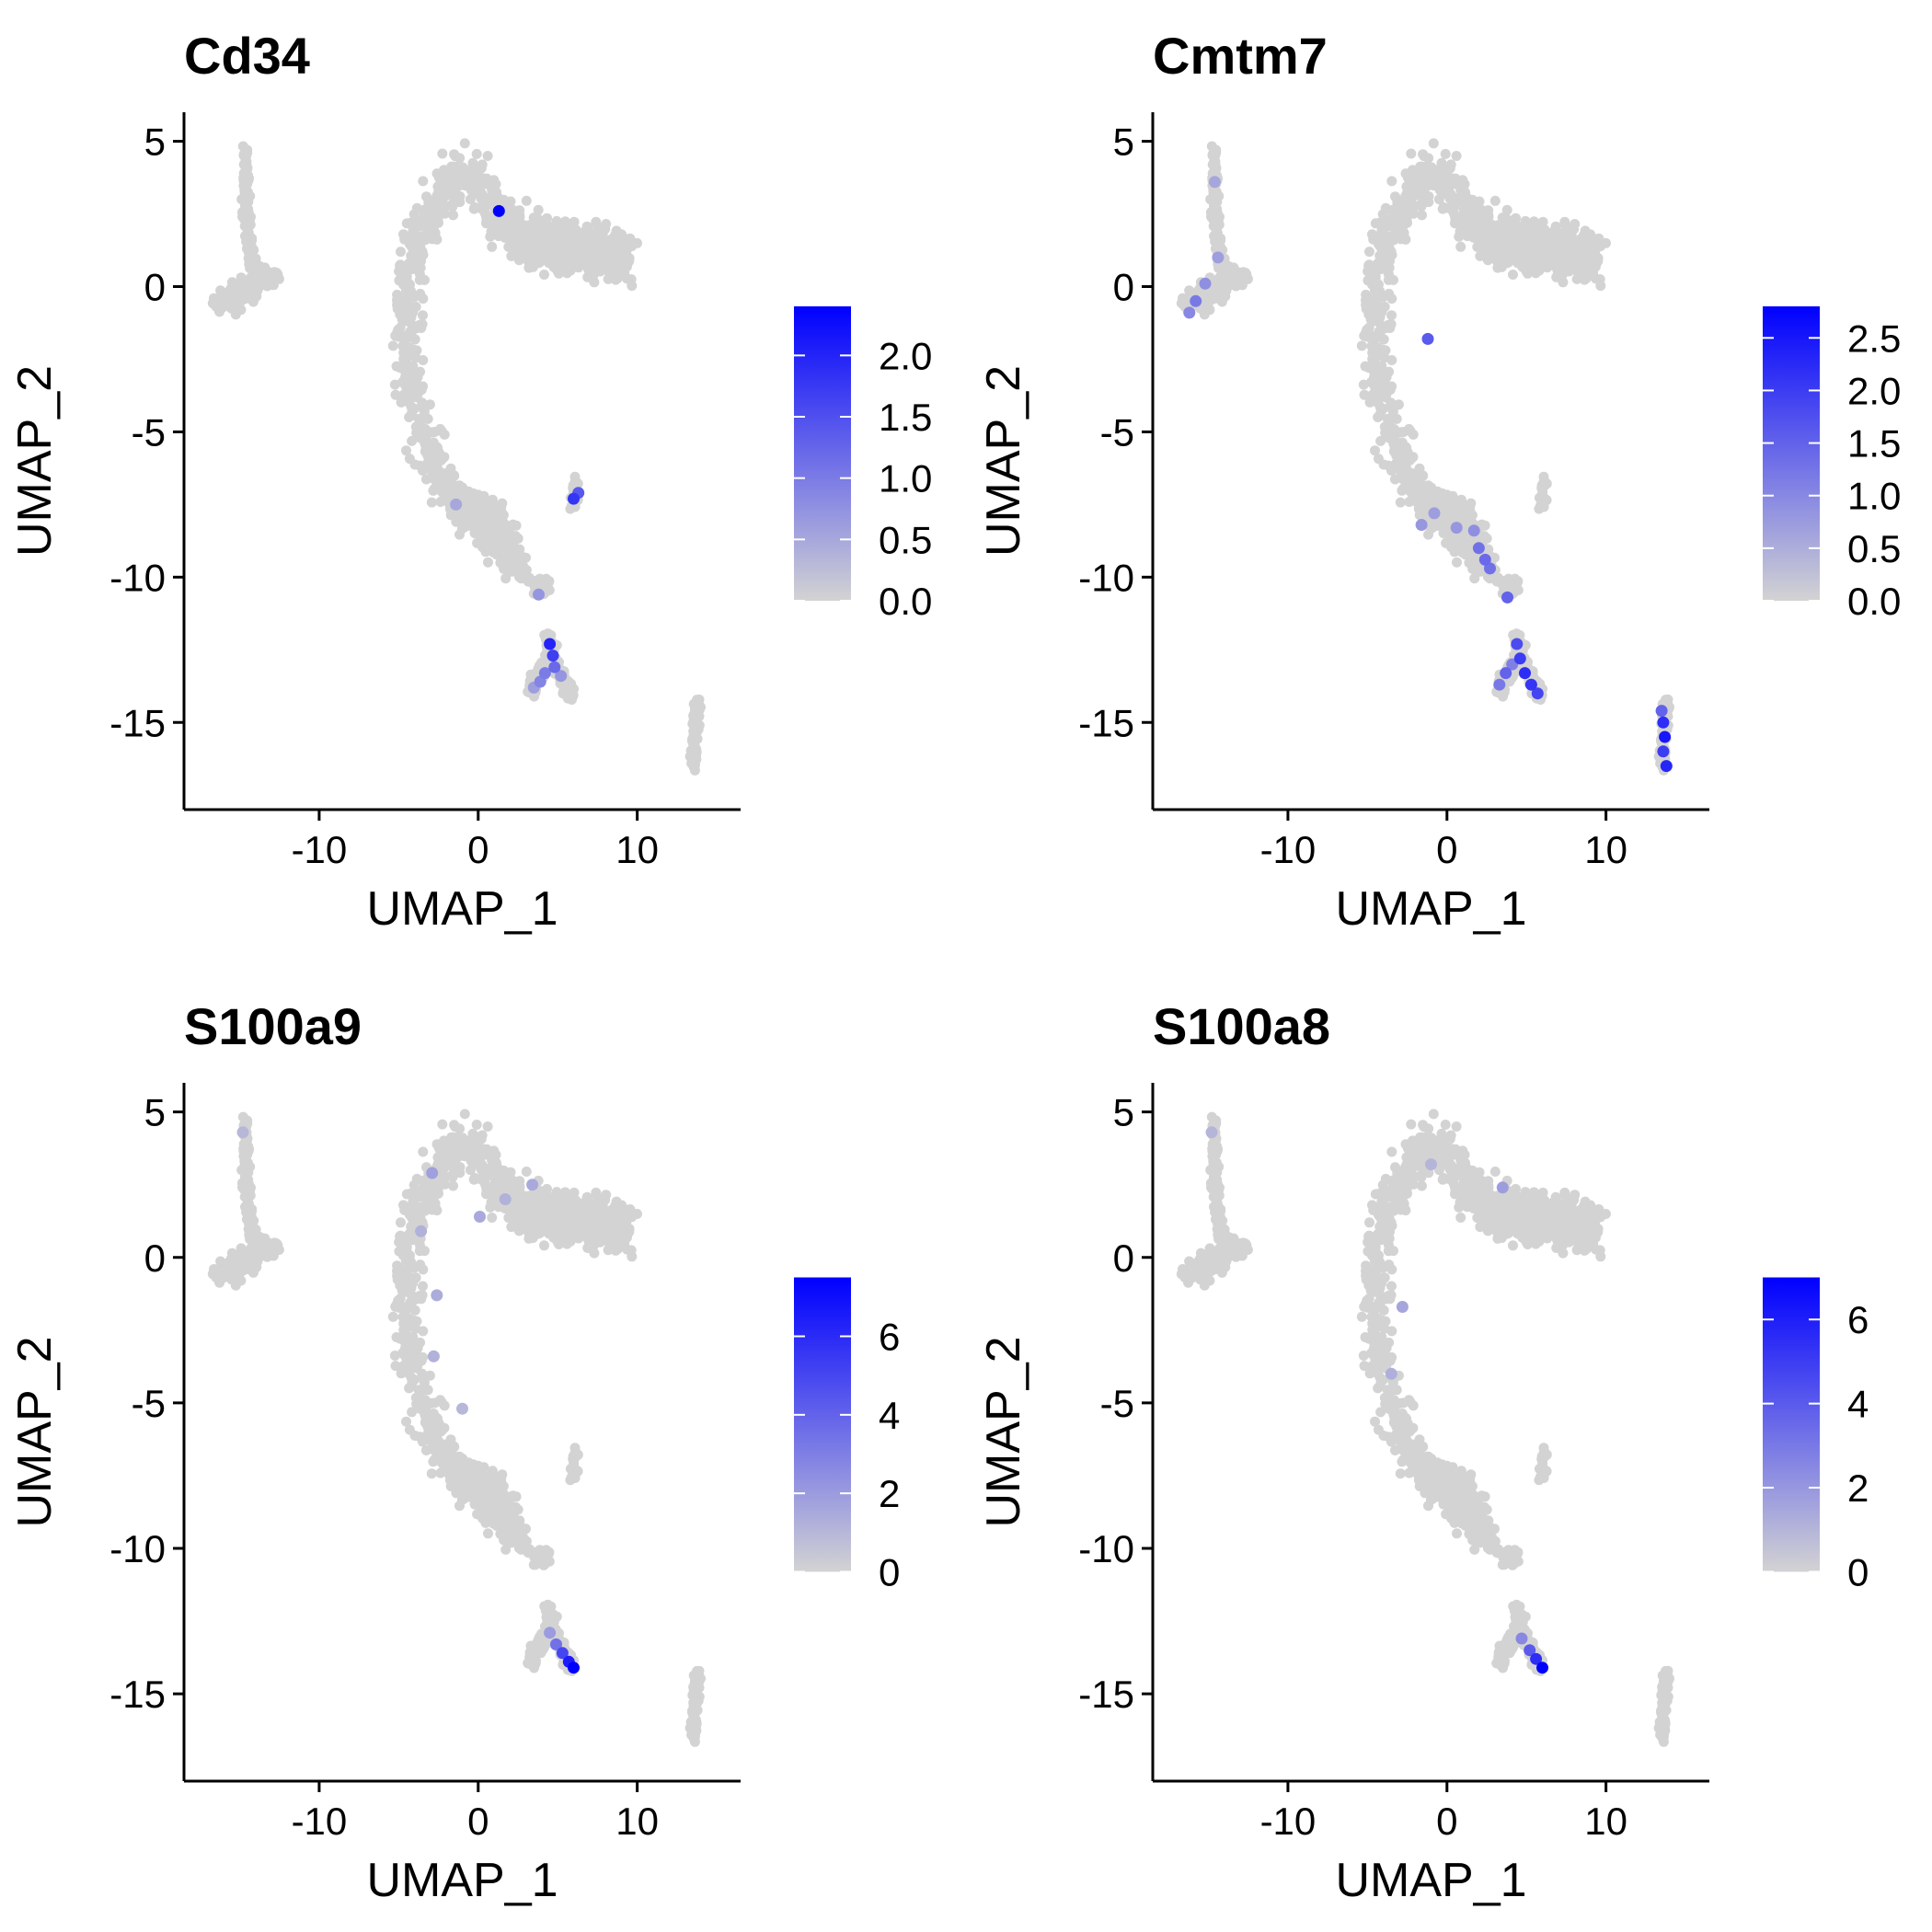 Image resolution: width=1932 pixels, height=1932 pixels. I want to click on y-tick-label: 5, so click(1123, 142).